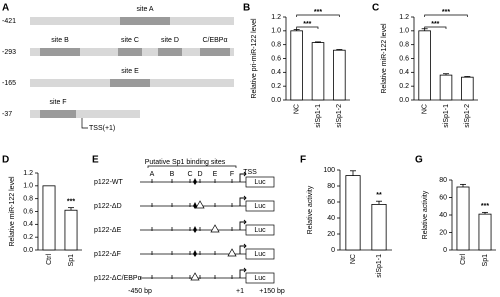 Image resolution: width=500 pixels, height=297 pixels. I want to click on scale-label: +150 bp, so click(272, 291).